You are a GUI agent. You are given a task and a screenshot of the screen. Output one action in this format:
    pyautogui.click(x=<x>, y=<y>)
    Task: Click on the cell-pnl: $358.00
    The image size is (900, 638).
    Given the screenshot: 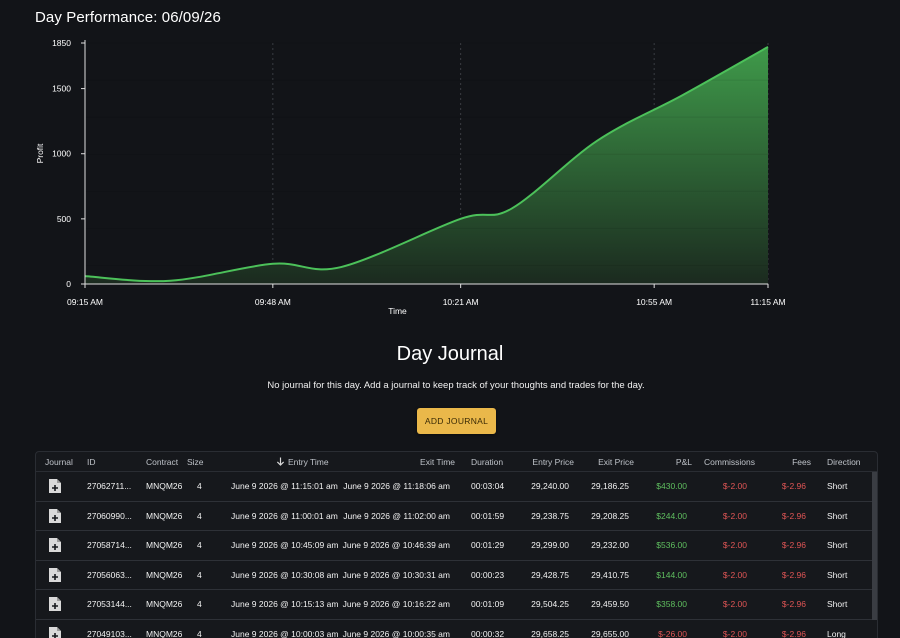 What is the action you would take?
    pyautogui.click(x=671, y=604)
    